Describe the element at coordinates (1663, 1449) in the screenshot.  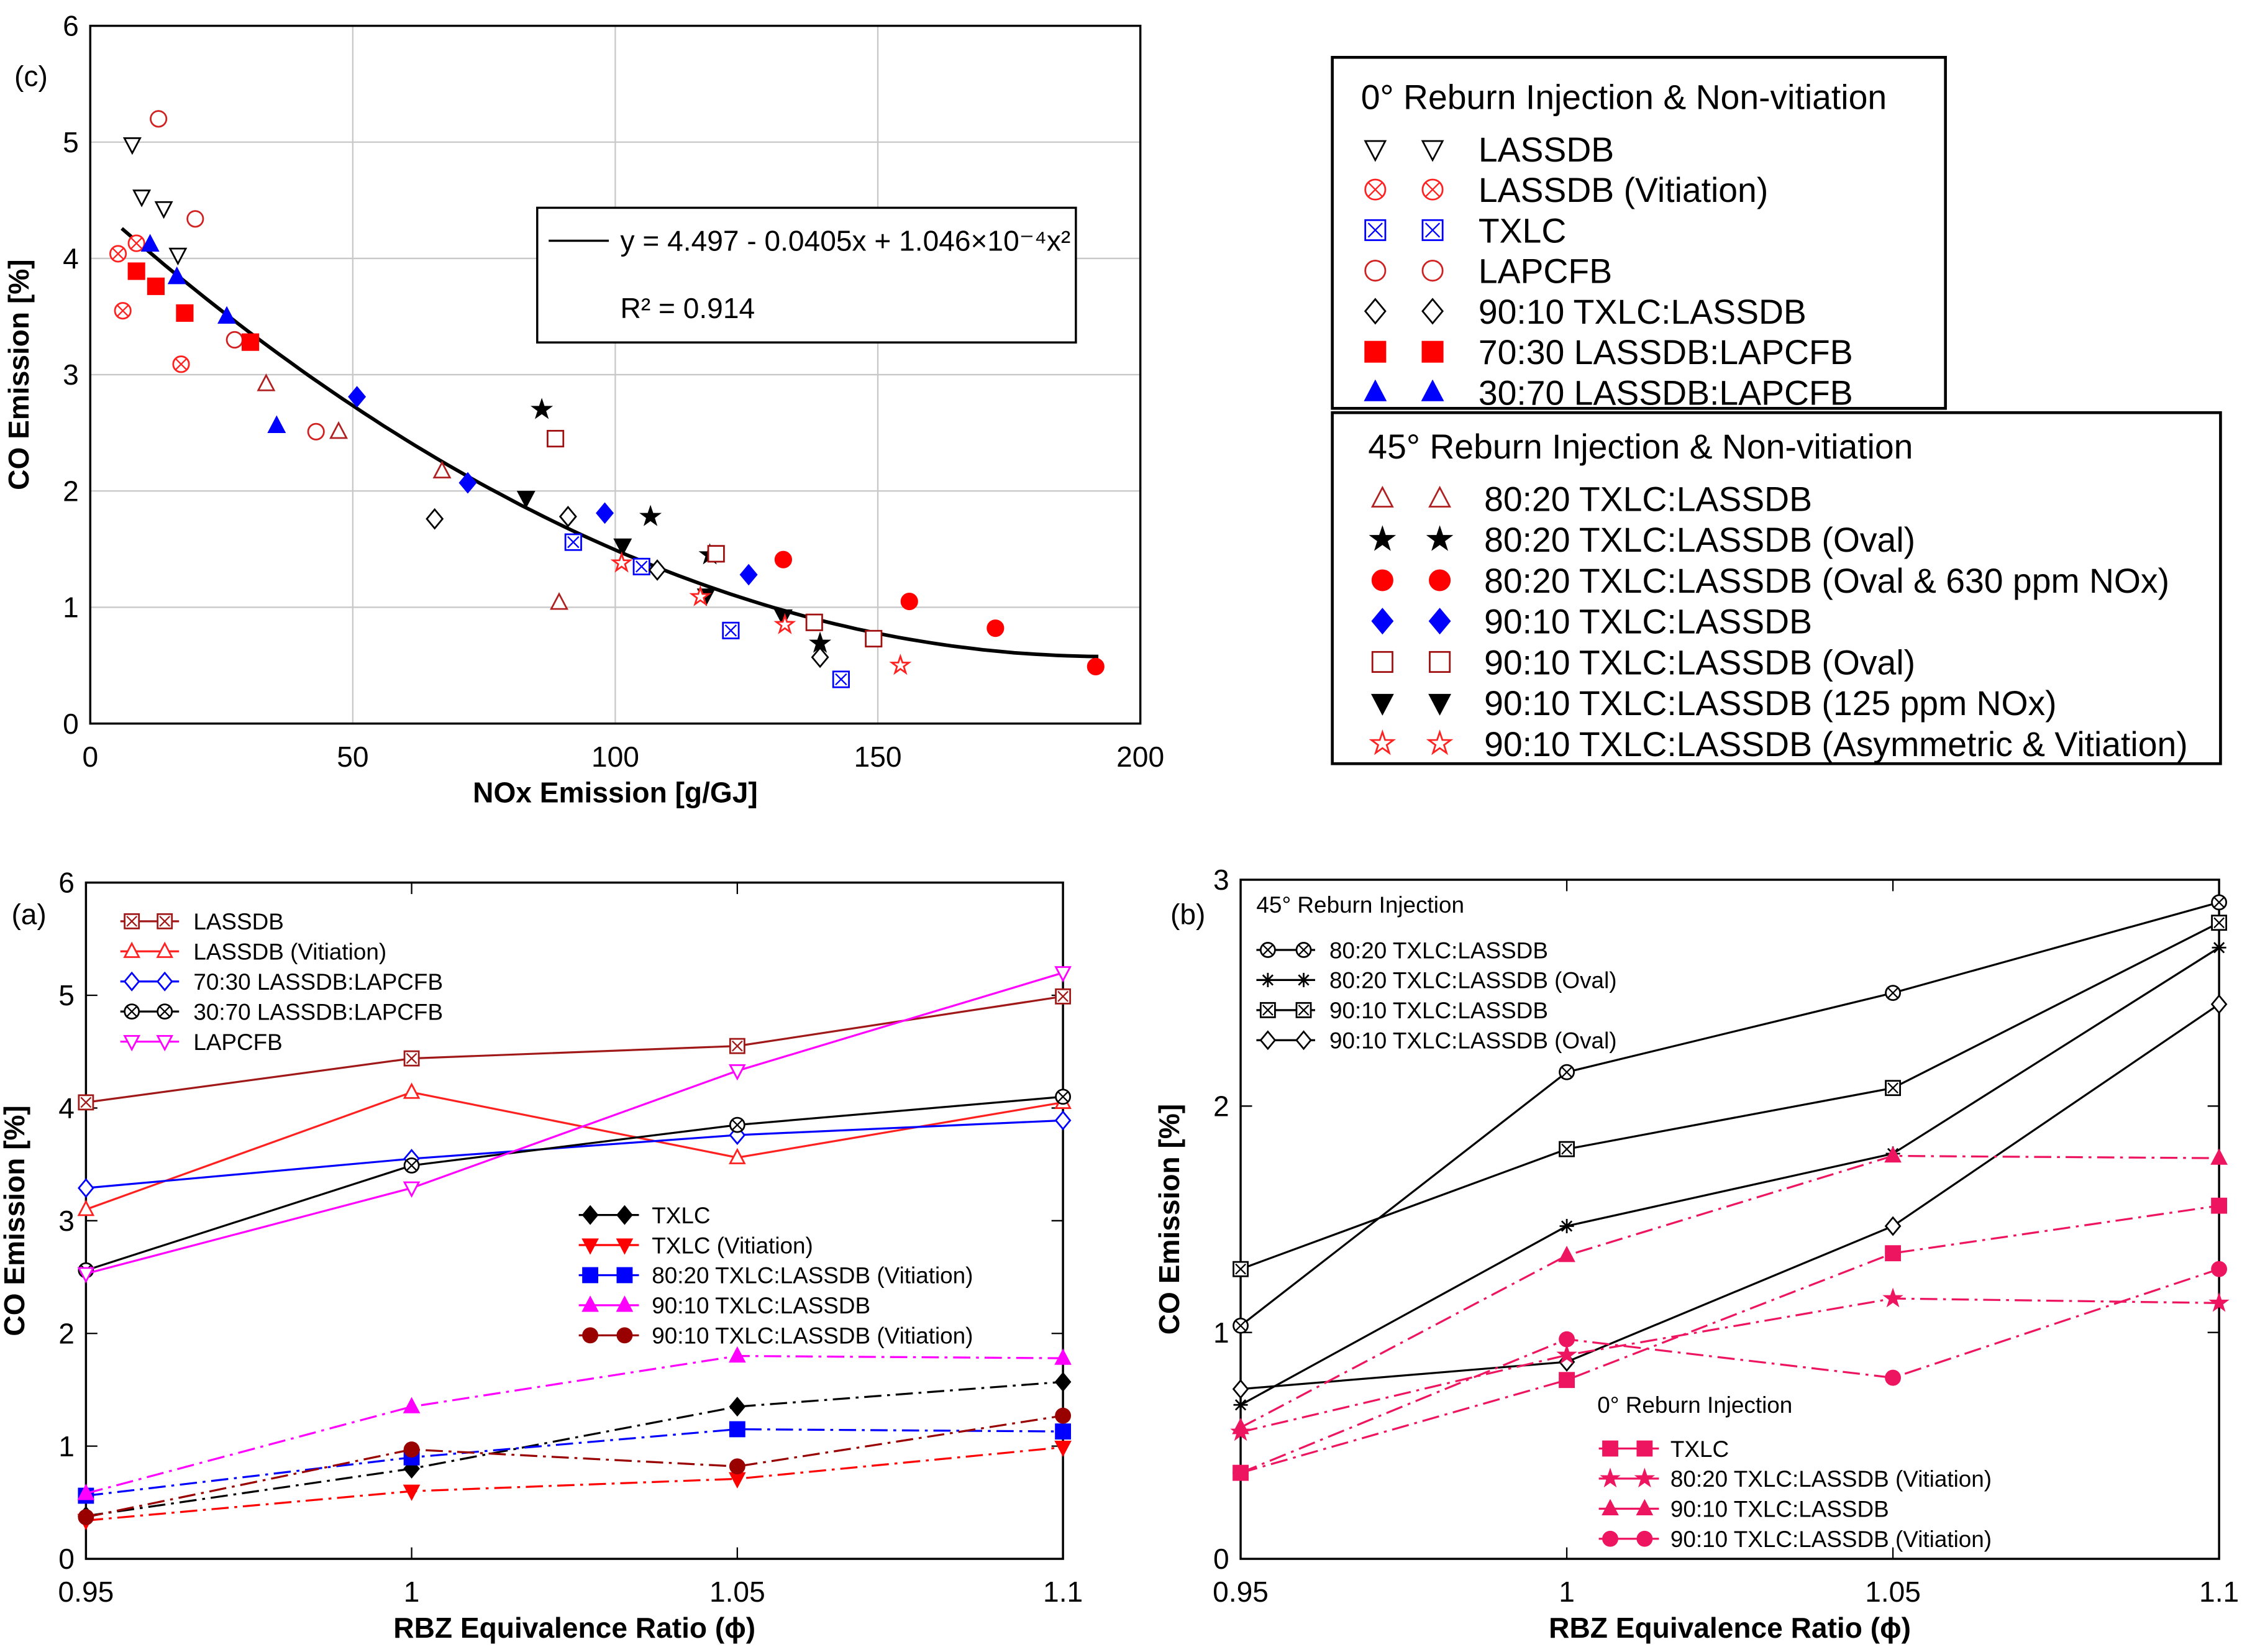
I see `legend-entry: TXLC` at that location.